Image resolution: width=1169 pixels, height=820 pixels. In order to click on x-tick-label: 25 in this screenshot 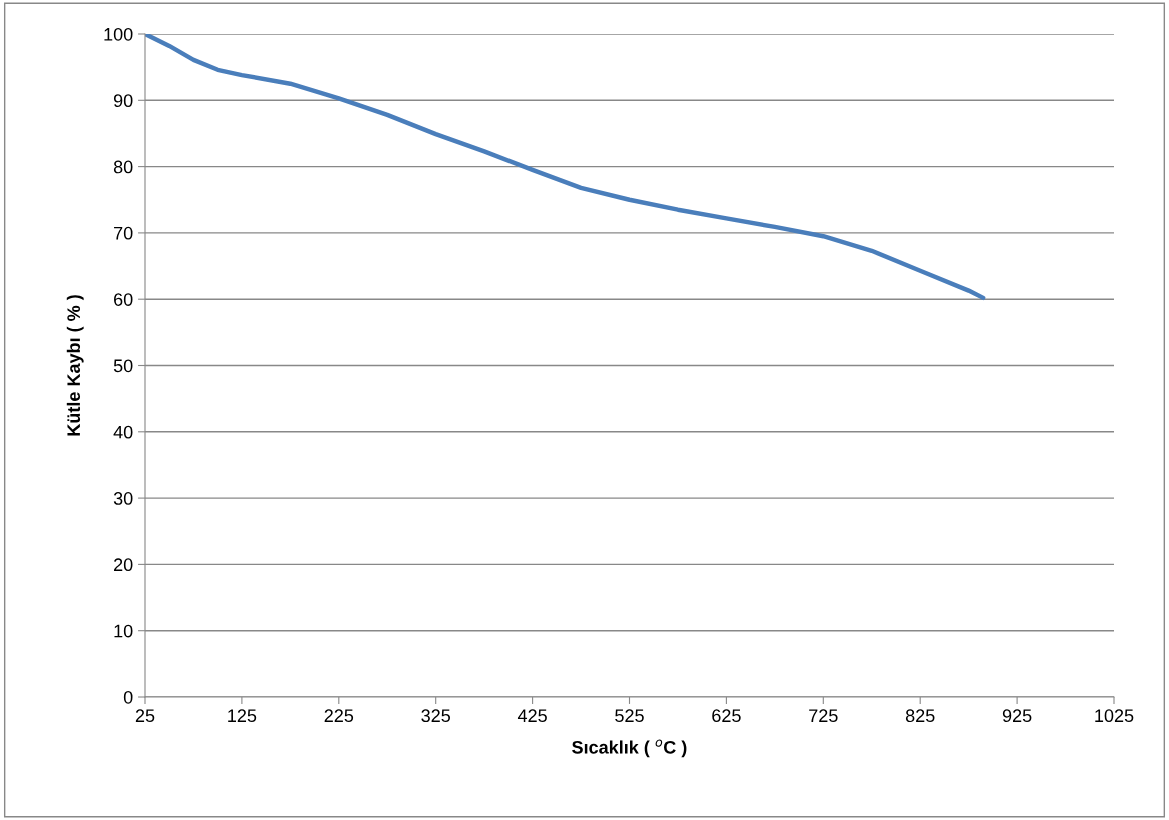, I will do `click(145, 716)`.